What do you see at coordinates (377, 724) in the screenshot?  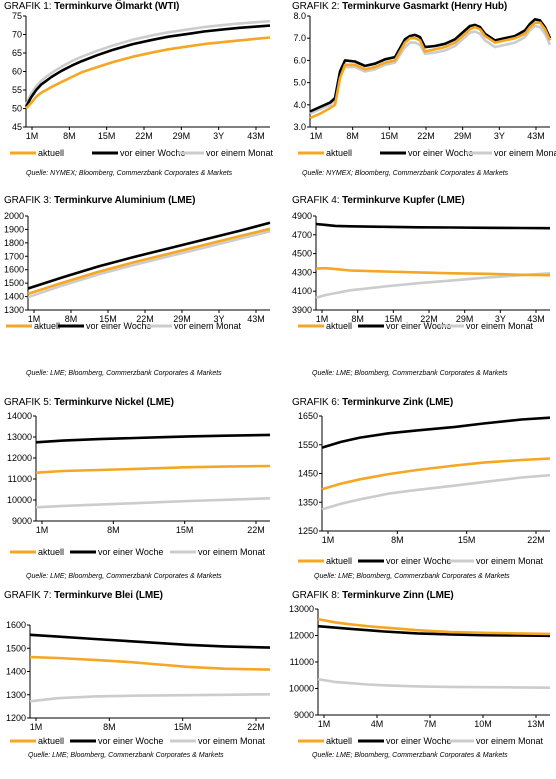 I see `x-tick-label: 4M` at bounding box center [377, 724].